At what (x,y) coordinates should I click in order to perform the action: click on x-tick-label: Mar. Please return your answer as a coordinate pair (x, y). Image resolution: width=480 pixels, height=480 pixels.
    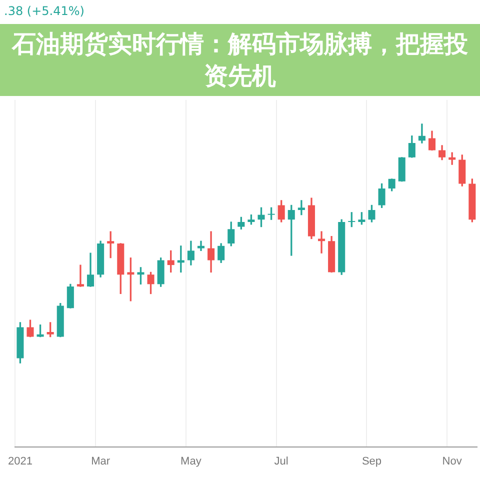
    Looking at the image, I should click on (100, 461).